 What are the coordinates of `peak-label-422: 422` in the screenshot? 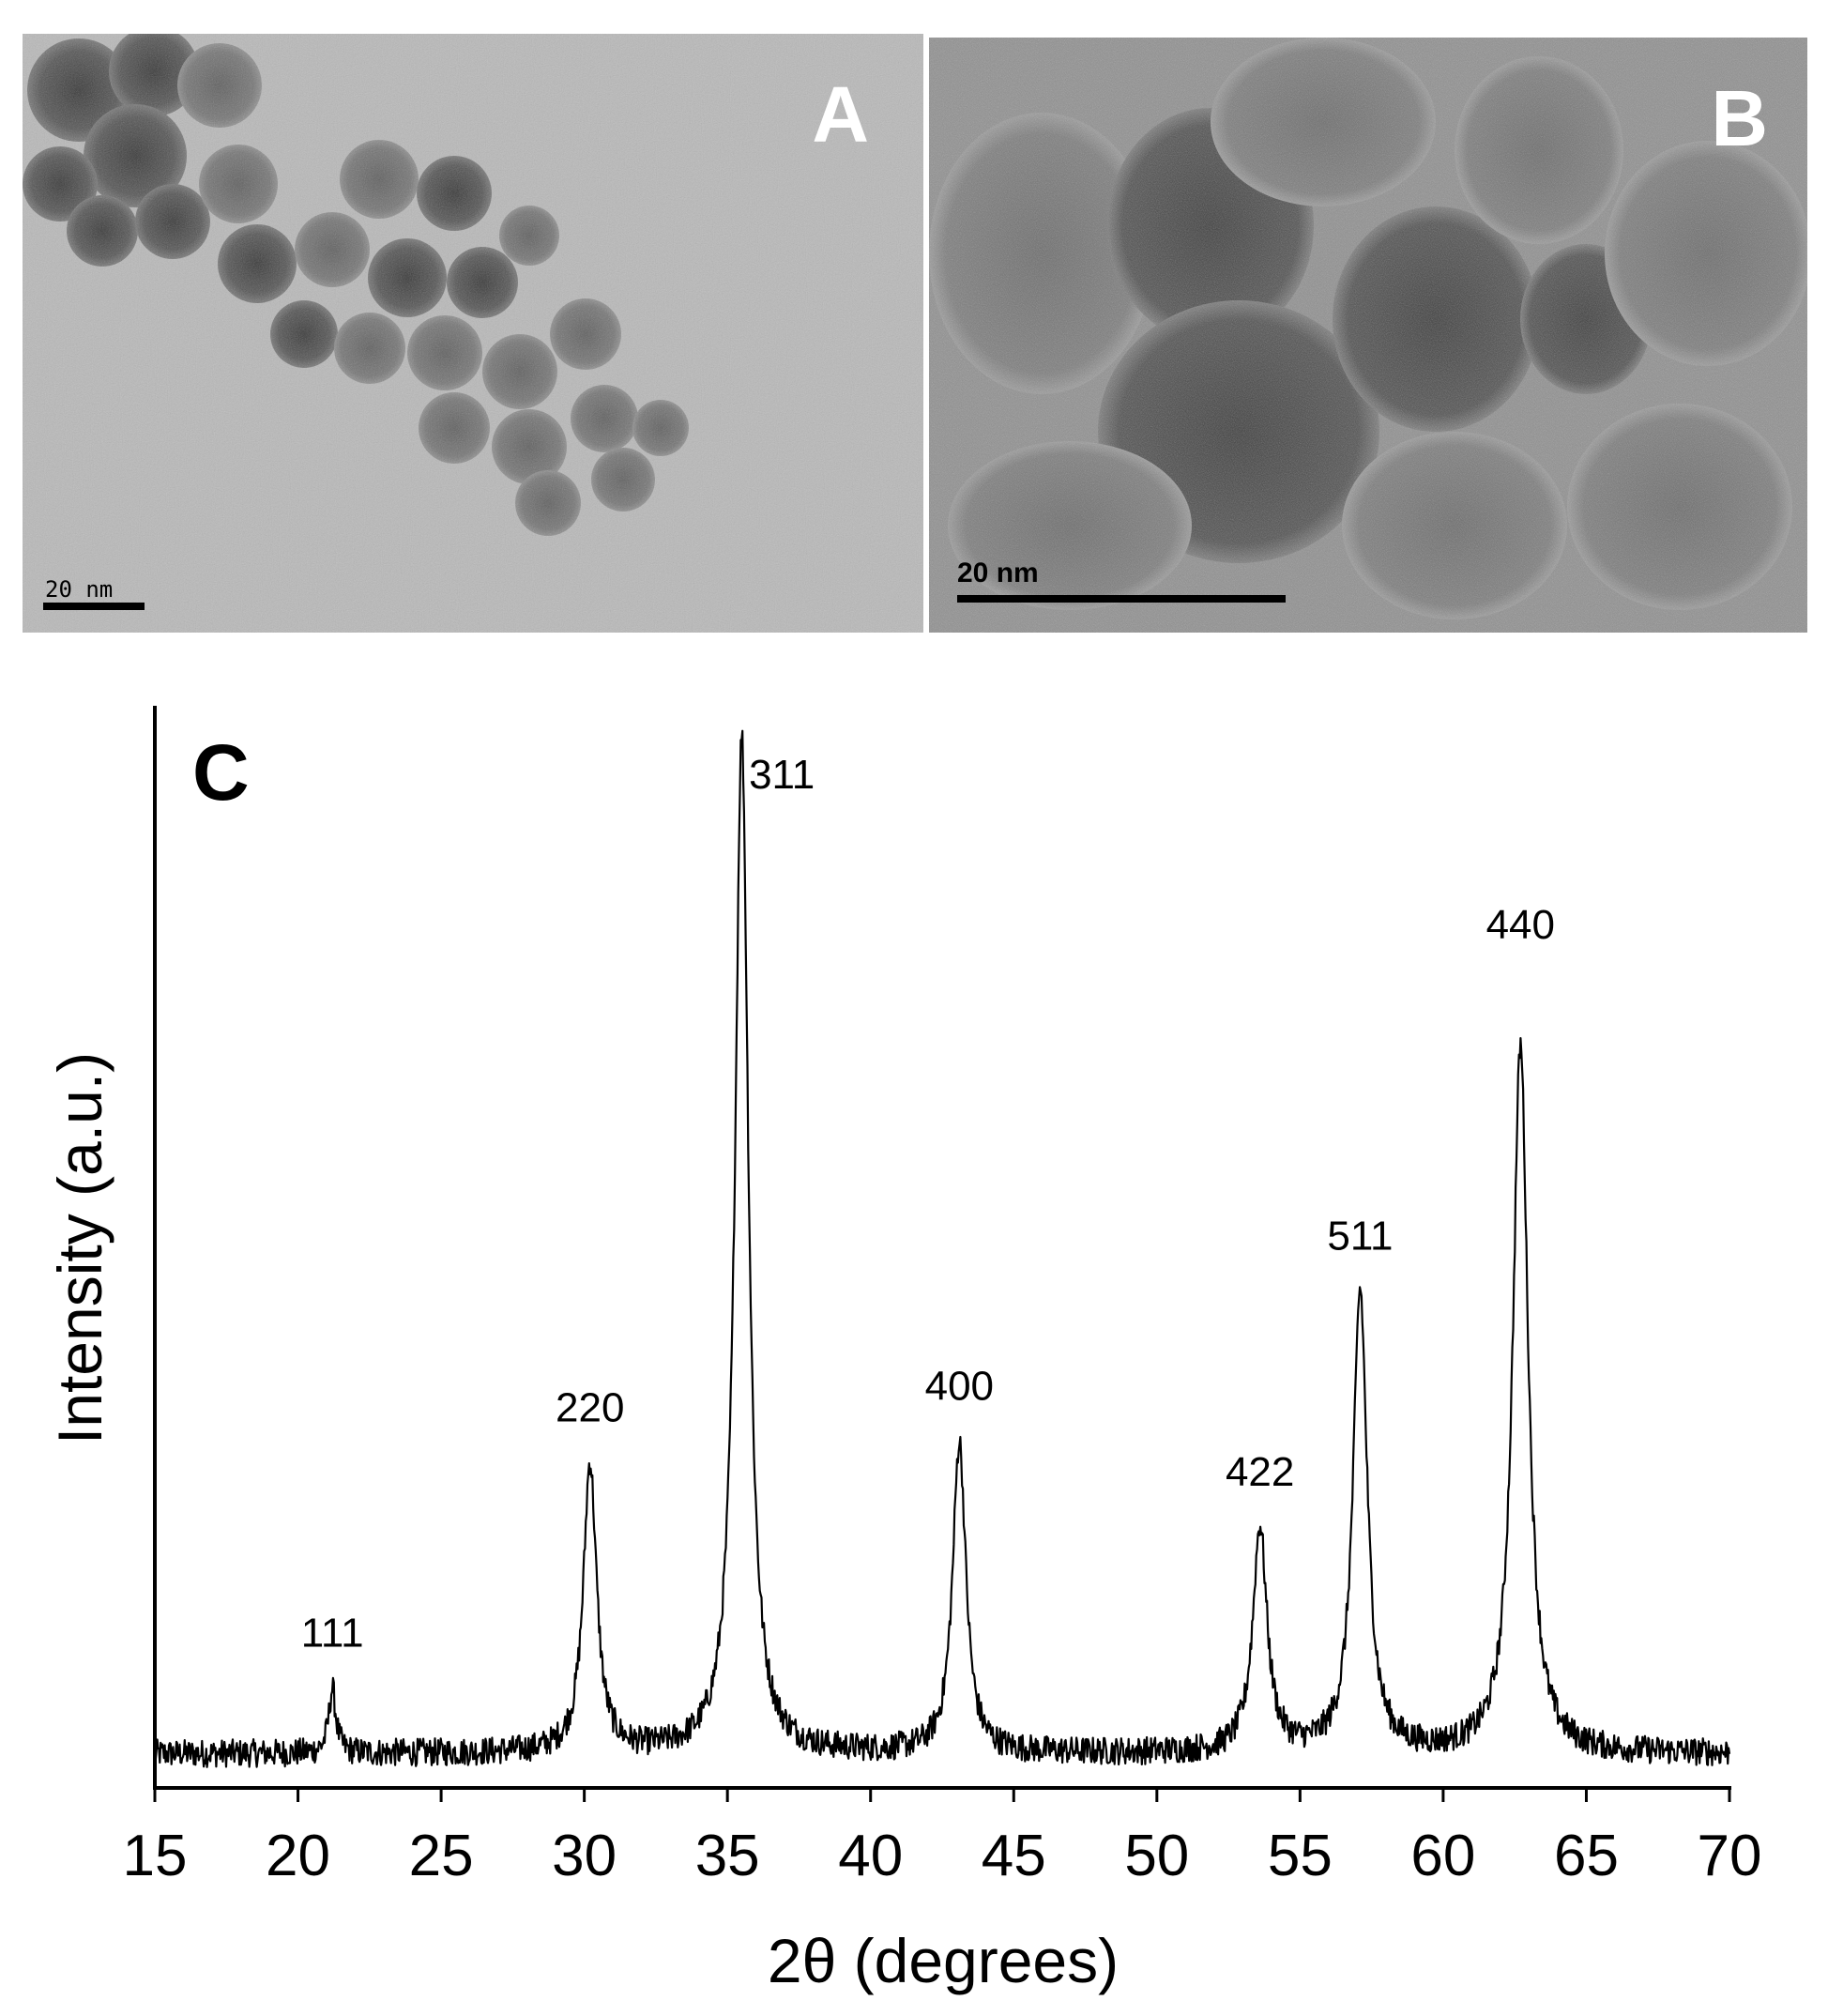 It's located at (1260, 1472).